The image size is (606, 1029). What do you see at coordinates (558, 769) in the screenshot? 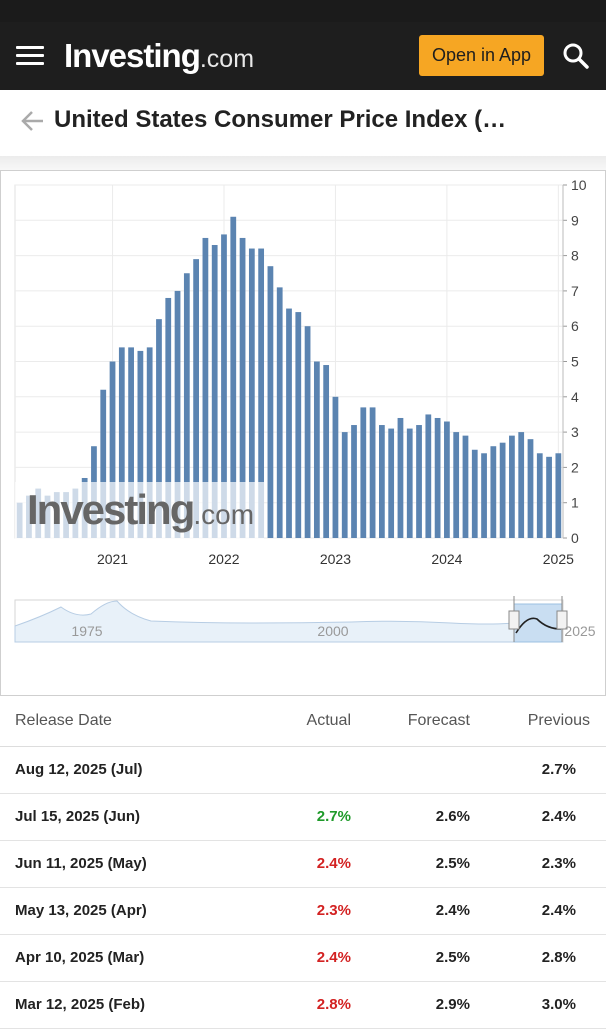
I see `previous-cell: 2.7%` at bounding box center [558, 769].